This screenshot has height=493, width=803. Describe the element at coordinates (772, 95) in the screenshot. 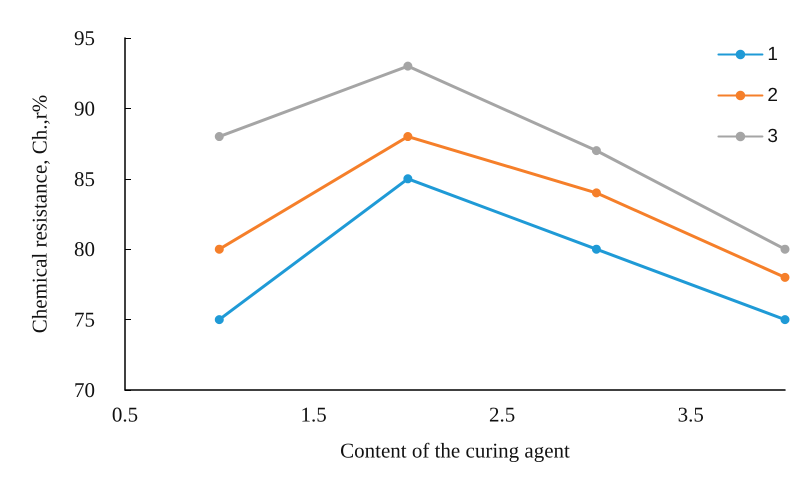

I see `legend-label: 2` at that location.